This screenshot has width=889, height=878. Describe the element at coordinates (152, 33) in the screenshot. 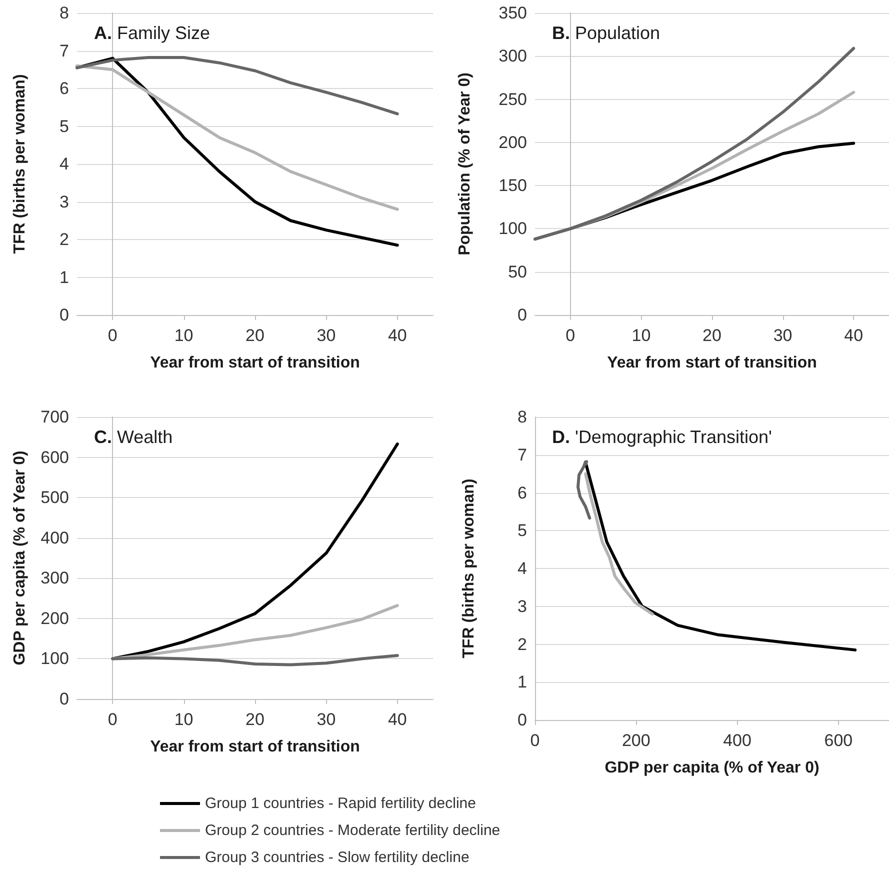

I see `text: A. Family Size` at that location.